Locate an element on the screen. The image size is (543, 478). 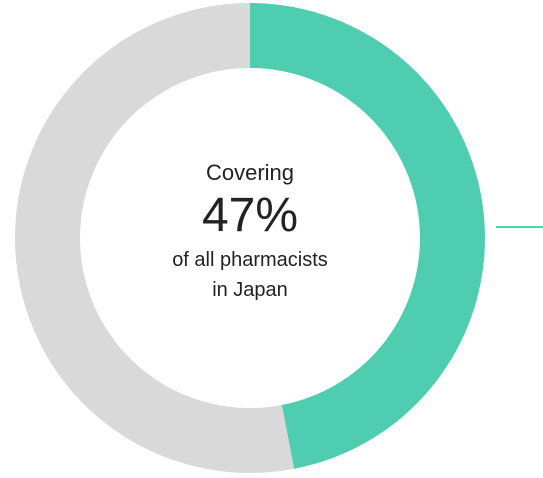
center-label: Covering 47% of all pharmacists in Japan is located at coordinates (250, 232).